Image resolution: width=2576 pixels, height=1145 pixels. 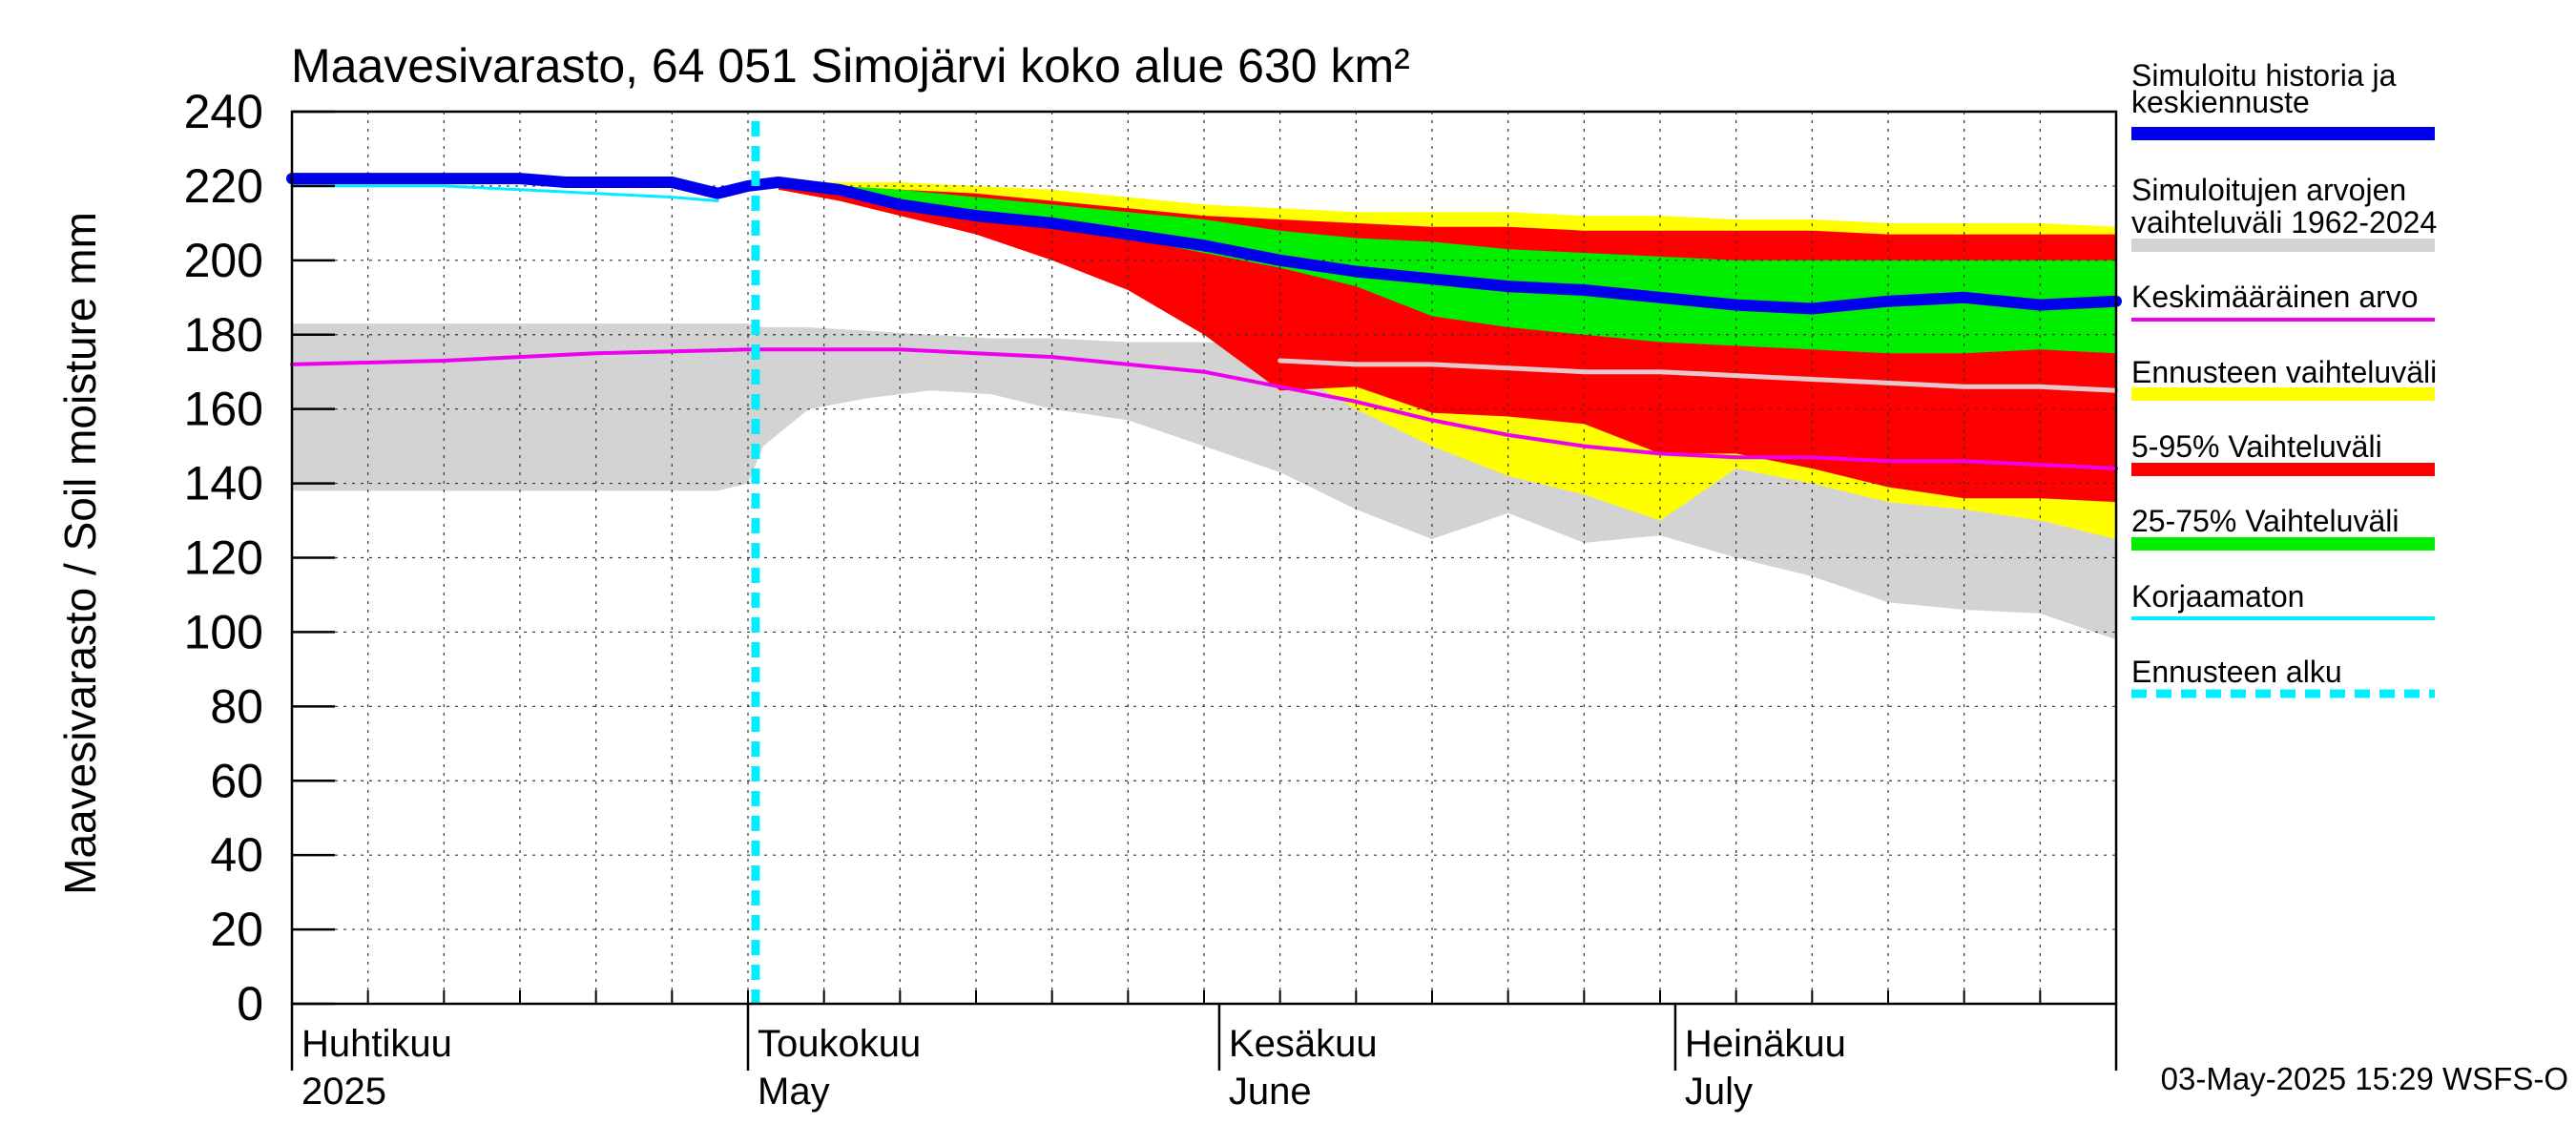 What do you see at coordinates (80, 553) in the screenshot?
I see `y-axis-label: Maavesivarasto / Soil moisture mm` at bounding box center [80, 553].